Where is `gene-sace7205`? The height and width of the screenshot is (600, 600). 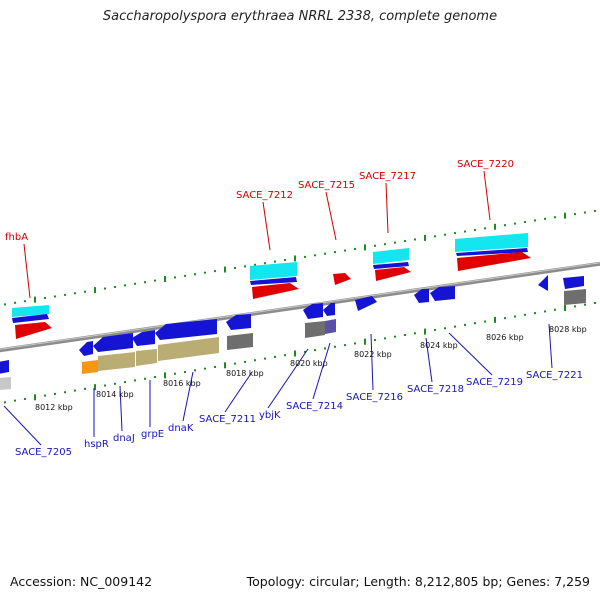
gene-sace7205 is located at coordinates (4, 367).